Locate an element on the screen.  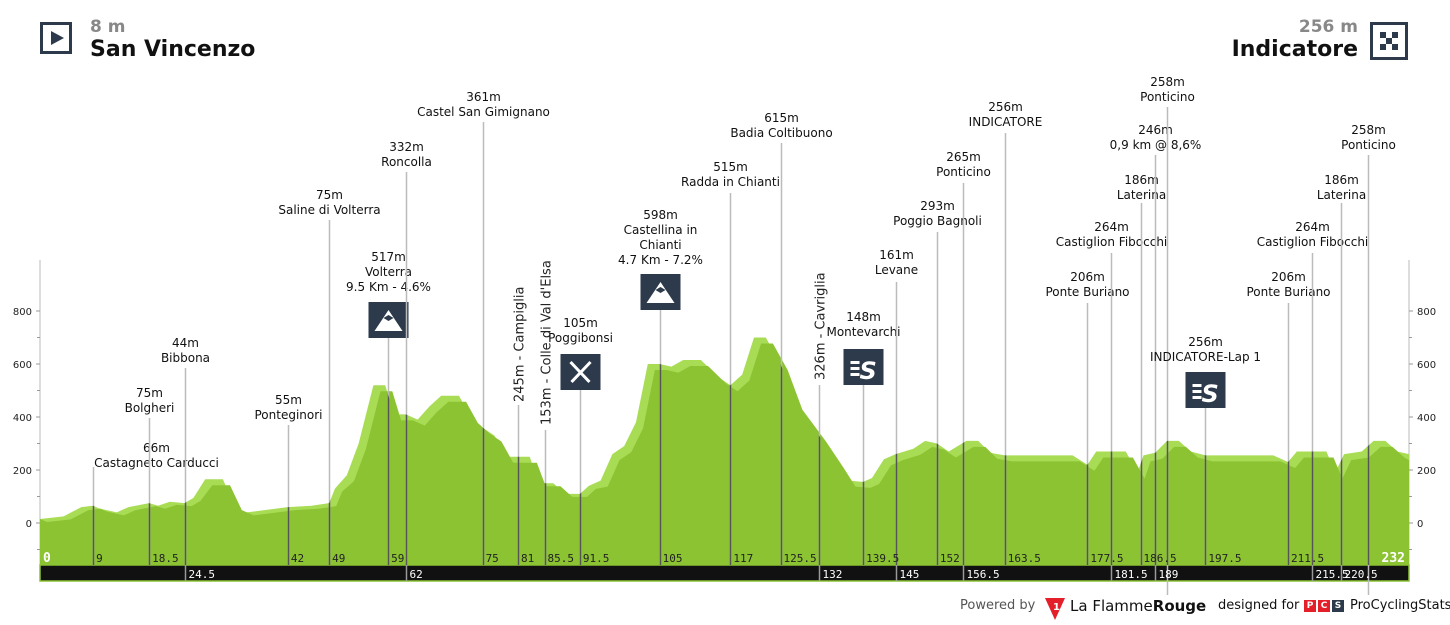
km-label-top: 232 is located at coordinates (1393, 558).